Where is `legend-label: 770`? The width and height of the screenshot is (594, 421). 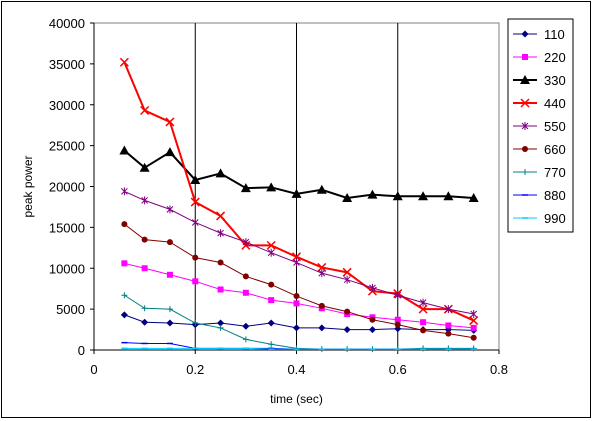 legend-label: 770 is located at coordinates (555, 172).